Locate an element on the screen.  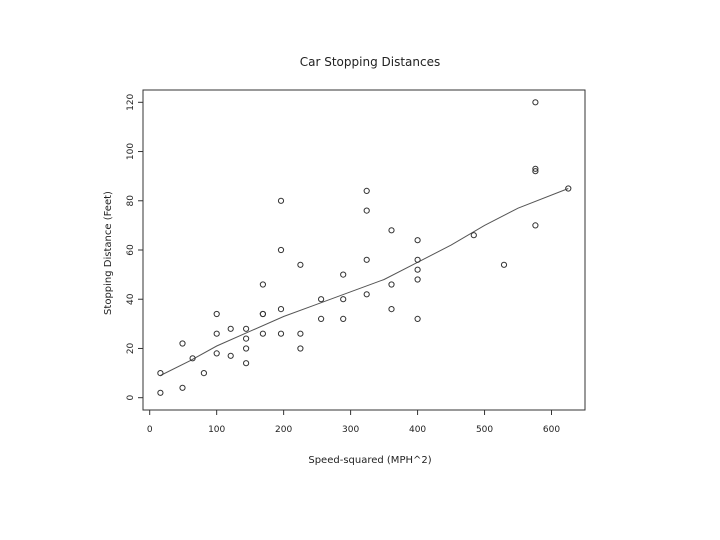
y-tick-label: 20 is located at coordinates (131, 348).